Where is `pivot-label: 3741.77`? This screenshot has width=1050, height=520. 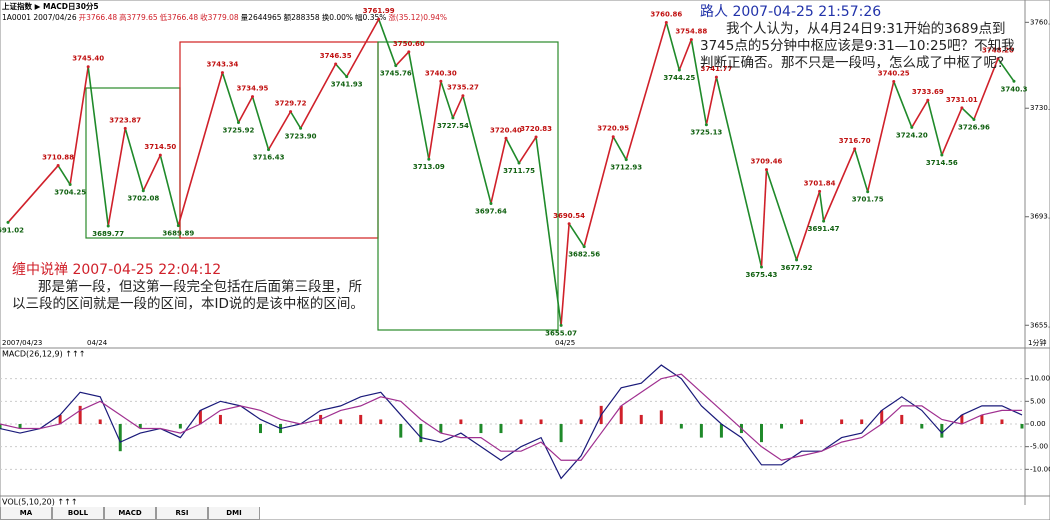 pivot-label: 3741.77 is located at coordinates (716, 69).